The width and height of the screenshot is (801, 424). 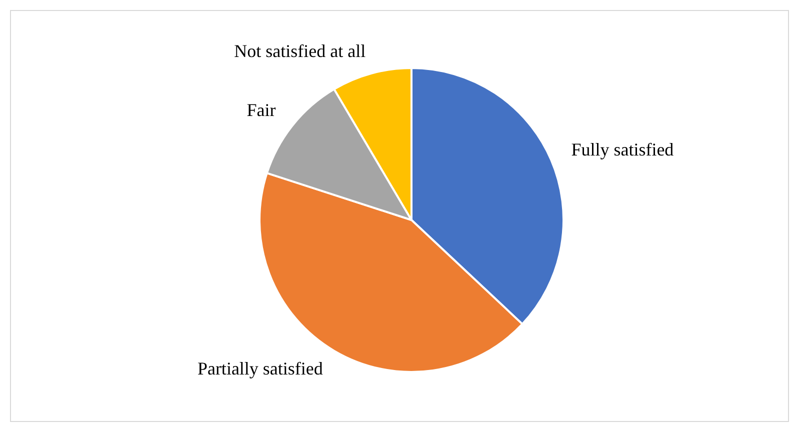 What do you see at coordinates (622, 150) in the screenshot?
I see `slice-label: Fully satisfied` at bounding box center [622, 150].